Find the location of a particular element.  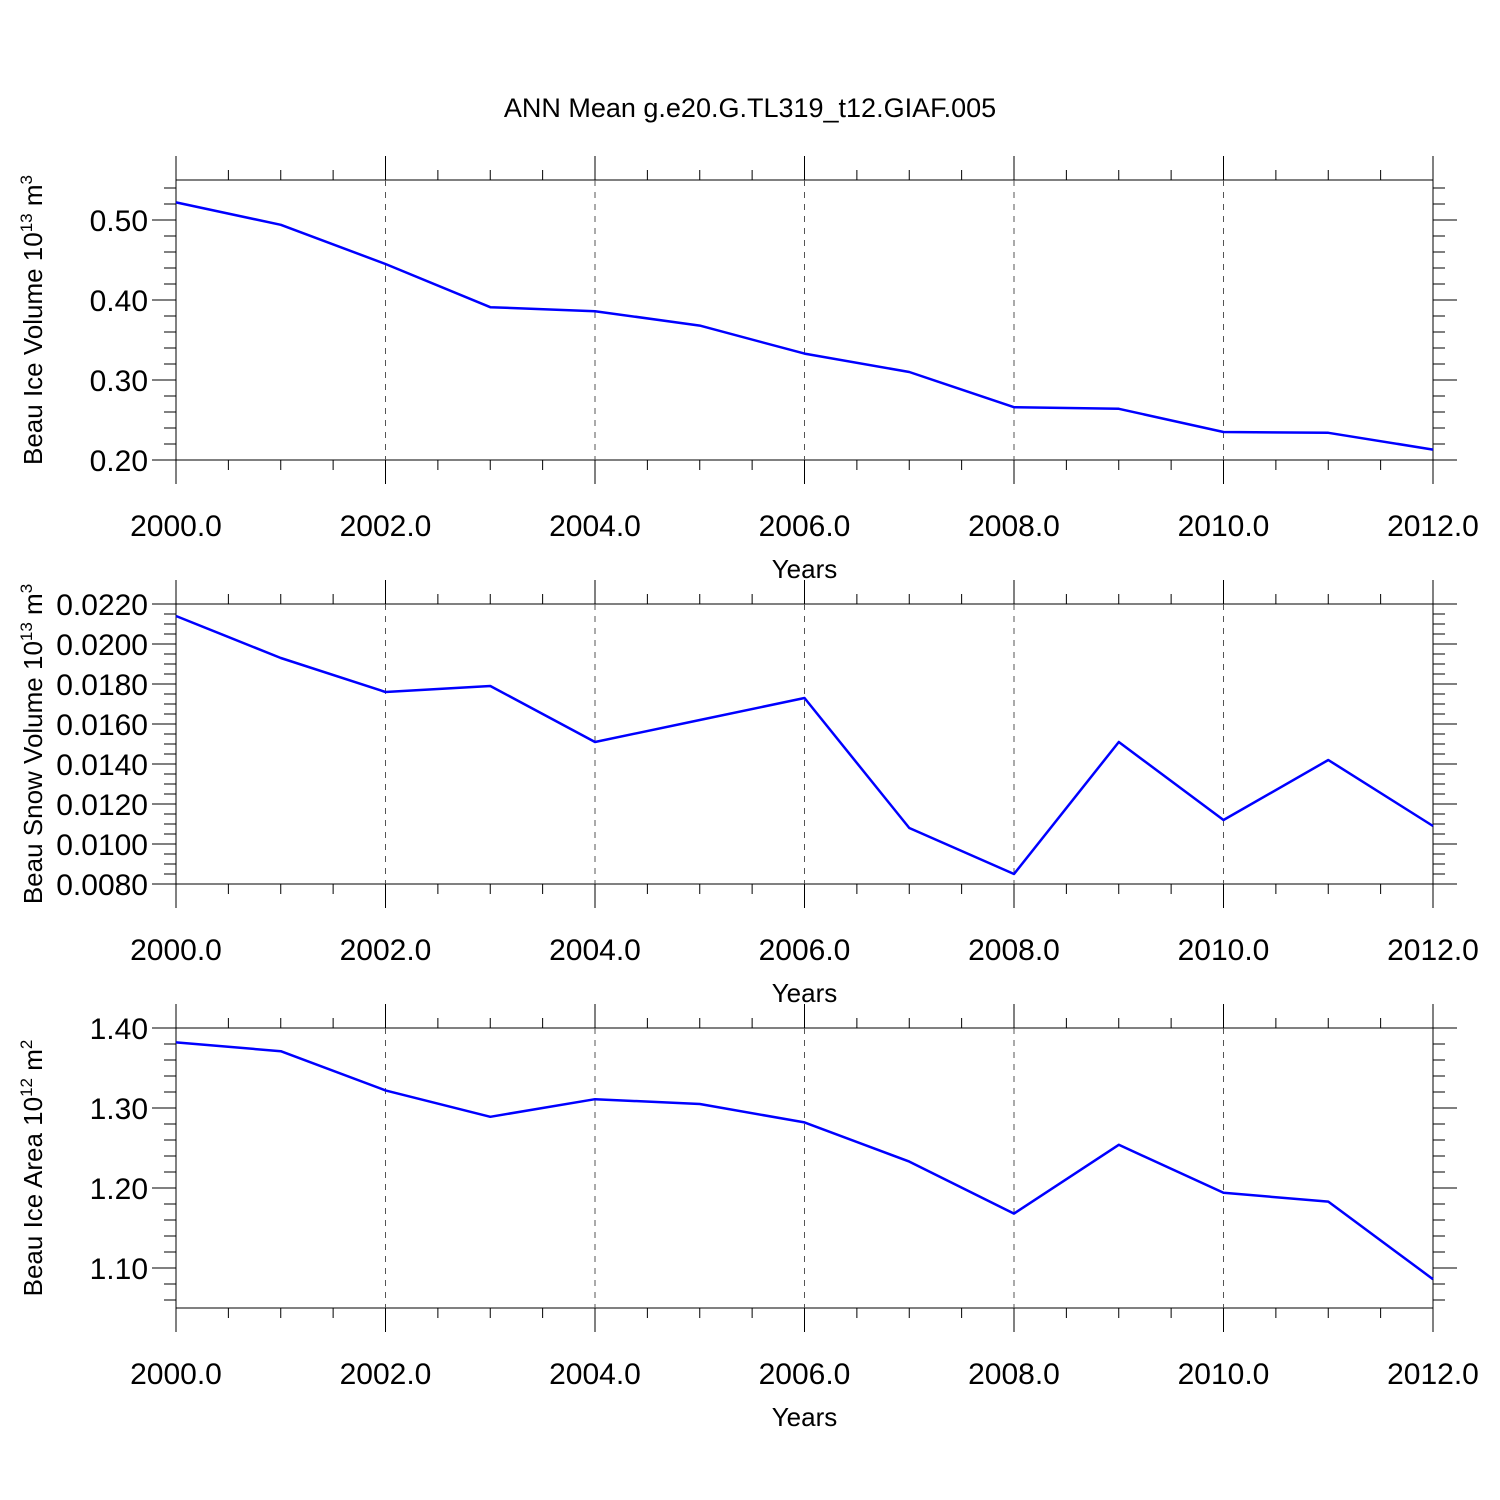

y-axis-label-part: Beau Ice Area 10 is located at coordinates (33, 1196).